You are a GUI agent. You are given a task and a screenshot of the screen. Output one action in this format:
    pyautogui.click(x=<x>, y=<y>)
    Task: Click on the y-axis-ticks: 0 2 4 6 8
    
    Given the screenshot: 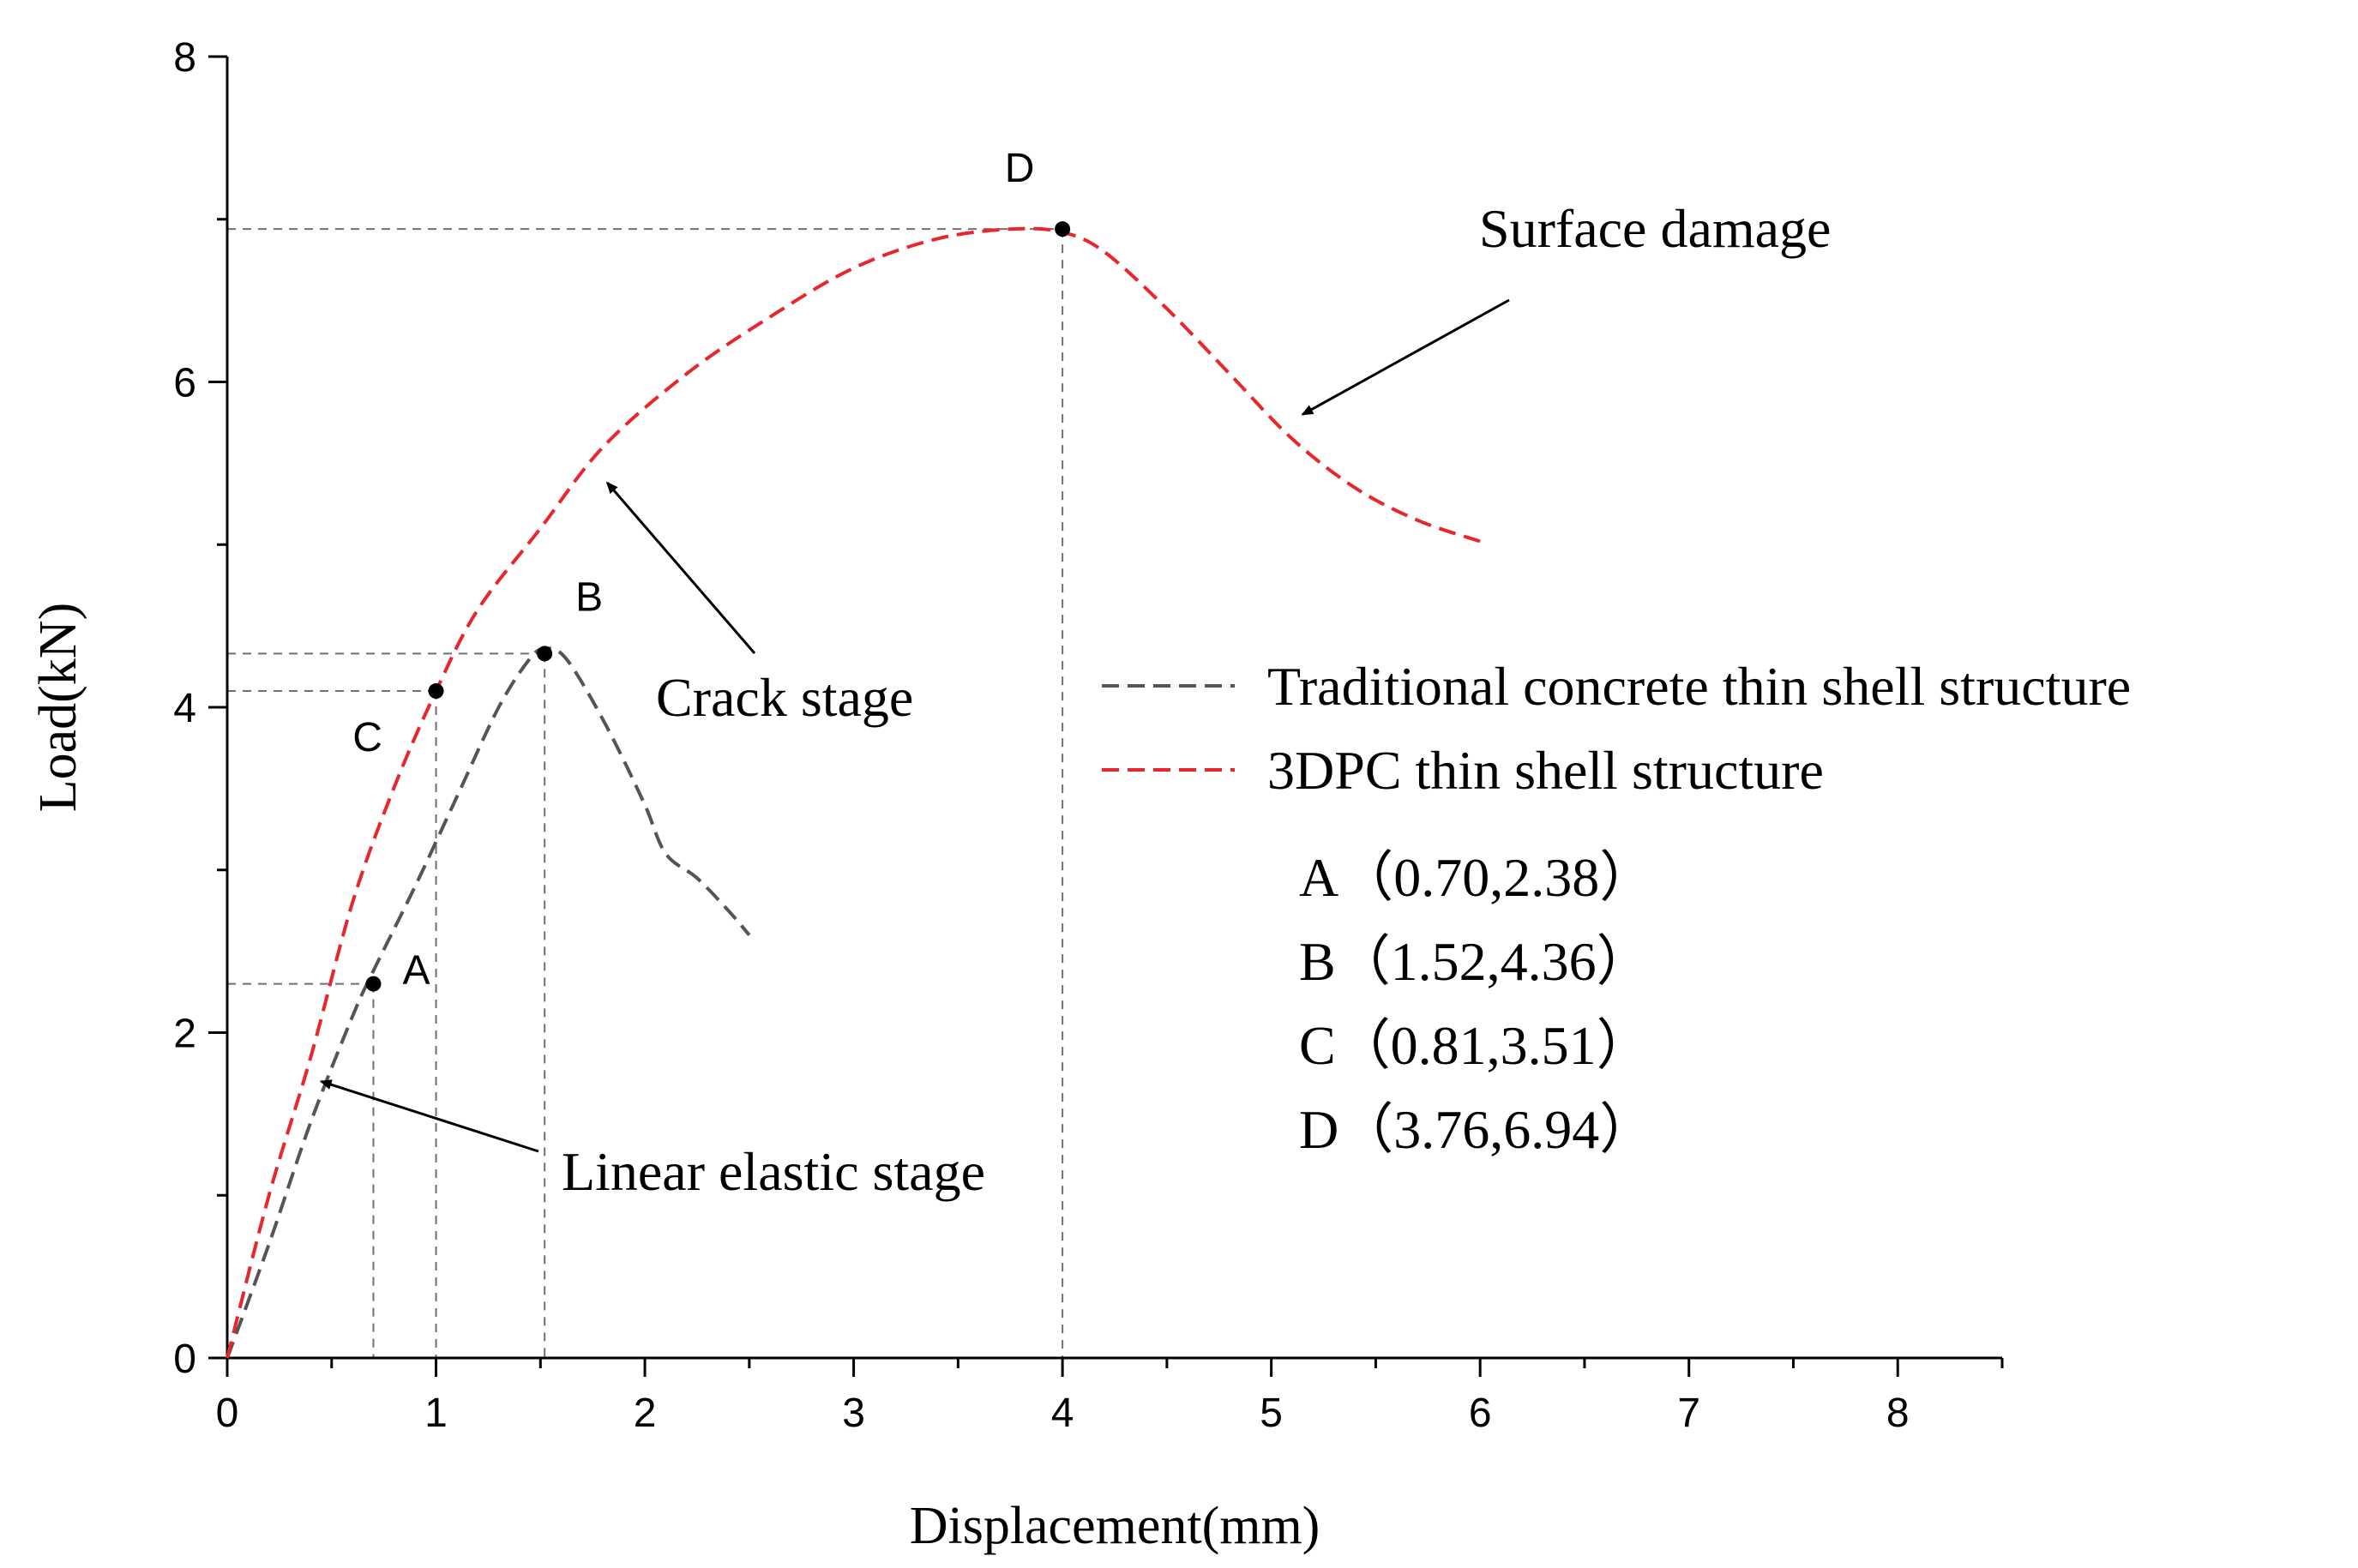 What is the action you would take?
    pyautogui.click(x=200, y=708)
    